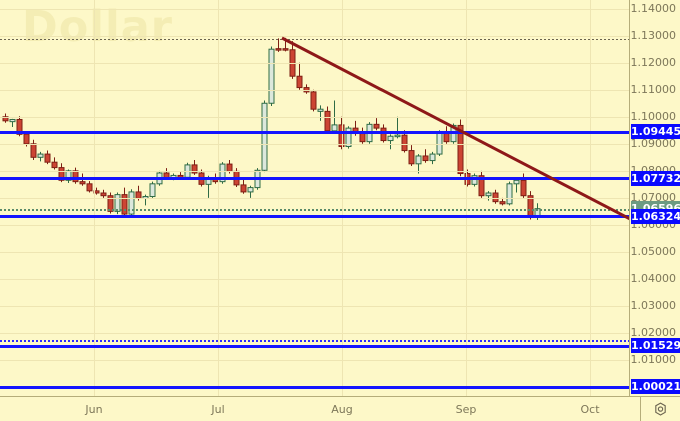  Describe the element at coordinates (653, 62) in the screenshot. I see `price-axis-tick: 1.12000` at that location.